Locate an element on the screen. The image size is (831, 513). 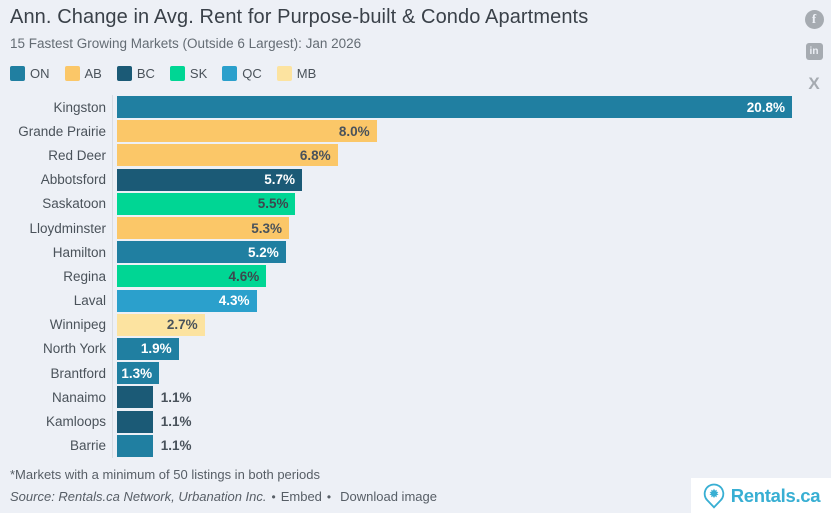
bar-kamloops is located at coordinates (135, 421).